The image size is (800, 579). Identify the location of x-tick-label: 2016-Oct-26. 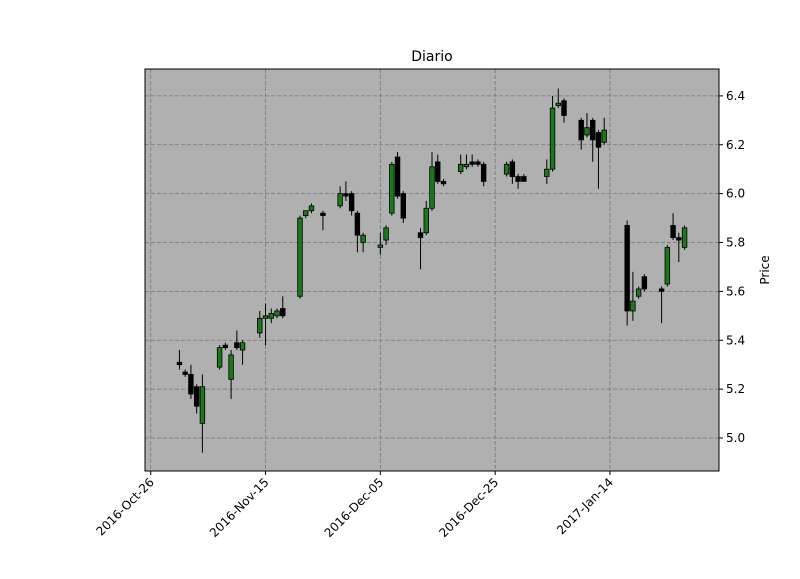
(125, 506).